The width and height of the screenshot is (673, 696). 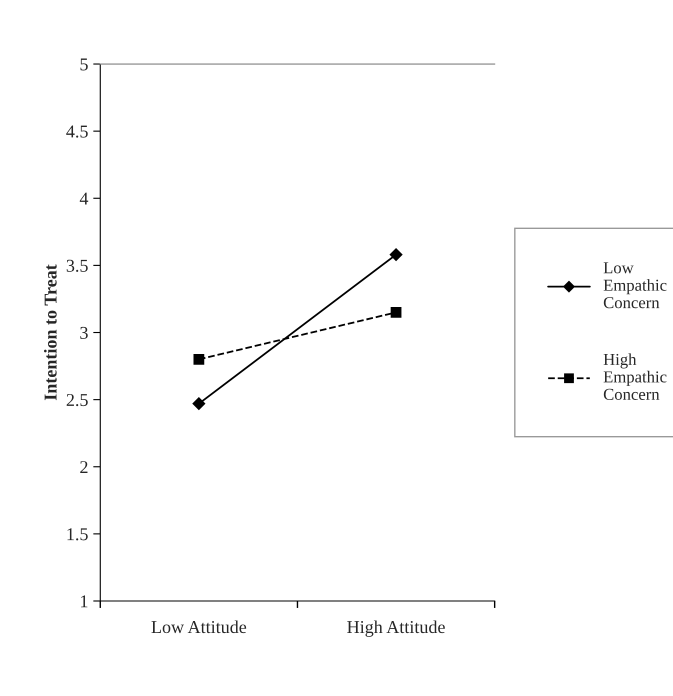 I want to click on y-tick-label: 2, so click(x=84, y=467).